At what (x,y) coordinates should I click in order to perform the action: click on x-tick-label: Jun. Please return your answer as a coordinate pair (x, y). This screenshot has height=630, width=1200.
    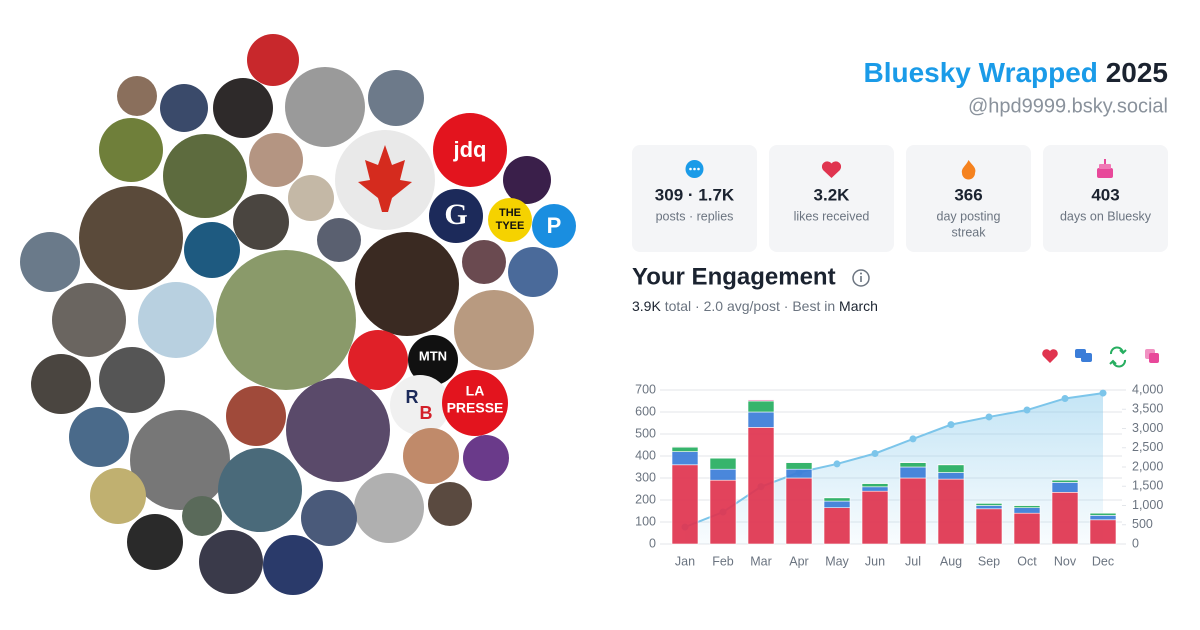
    Looking at the image, I should click on (875, 561).